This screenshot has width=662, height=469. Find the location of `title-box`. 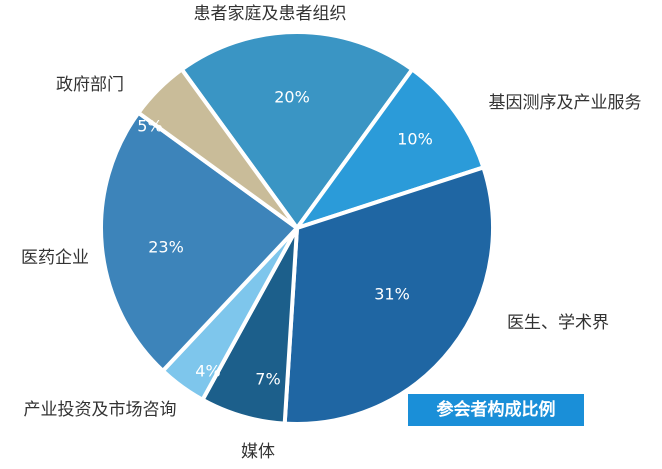

title-box is located at coordinates (496, 410).